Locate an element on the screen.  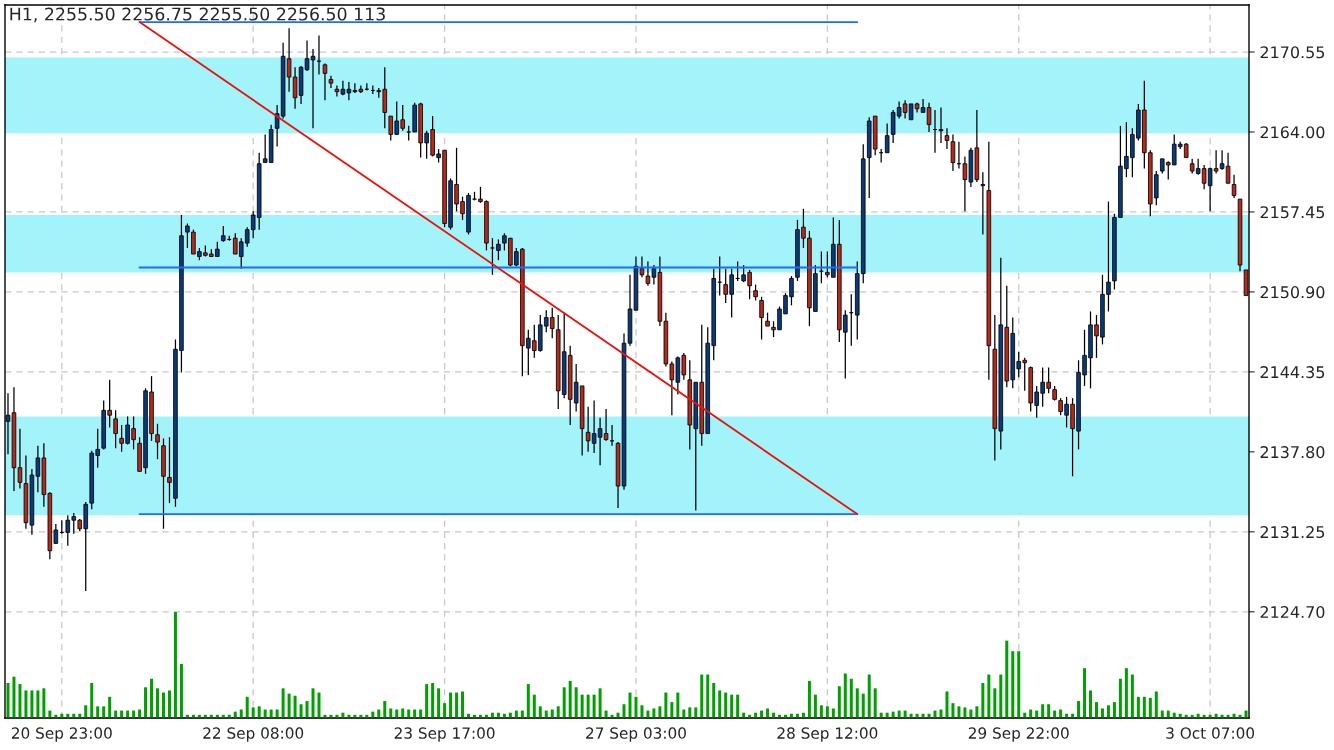
x-tick-label: 23 Sep 17:00 is located at coordinates (444, 734).